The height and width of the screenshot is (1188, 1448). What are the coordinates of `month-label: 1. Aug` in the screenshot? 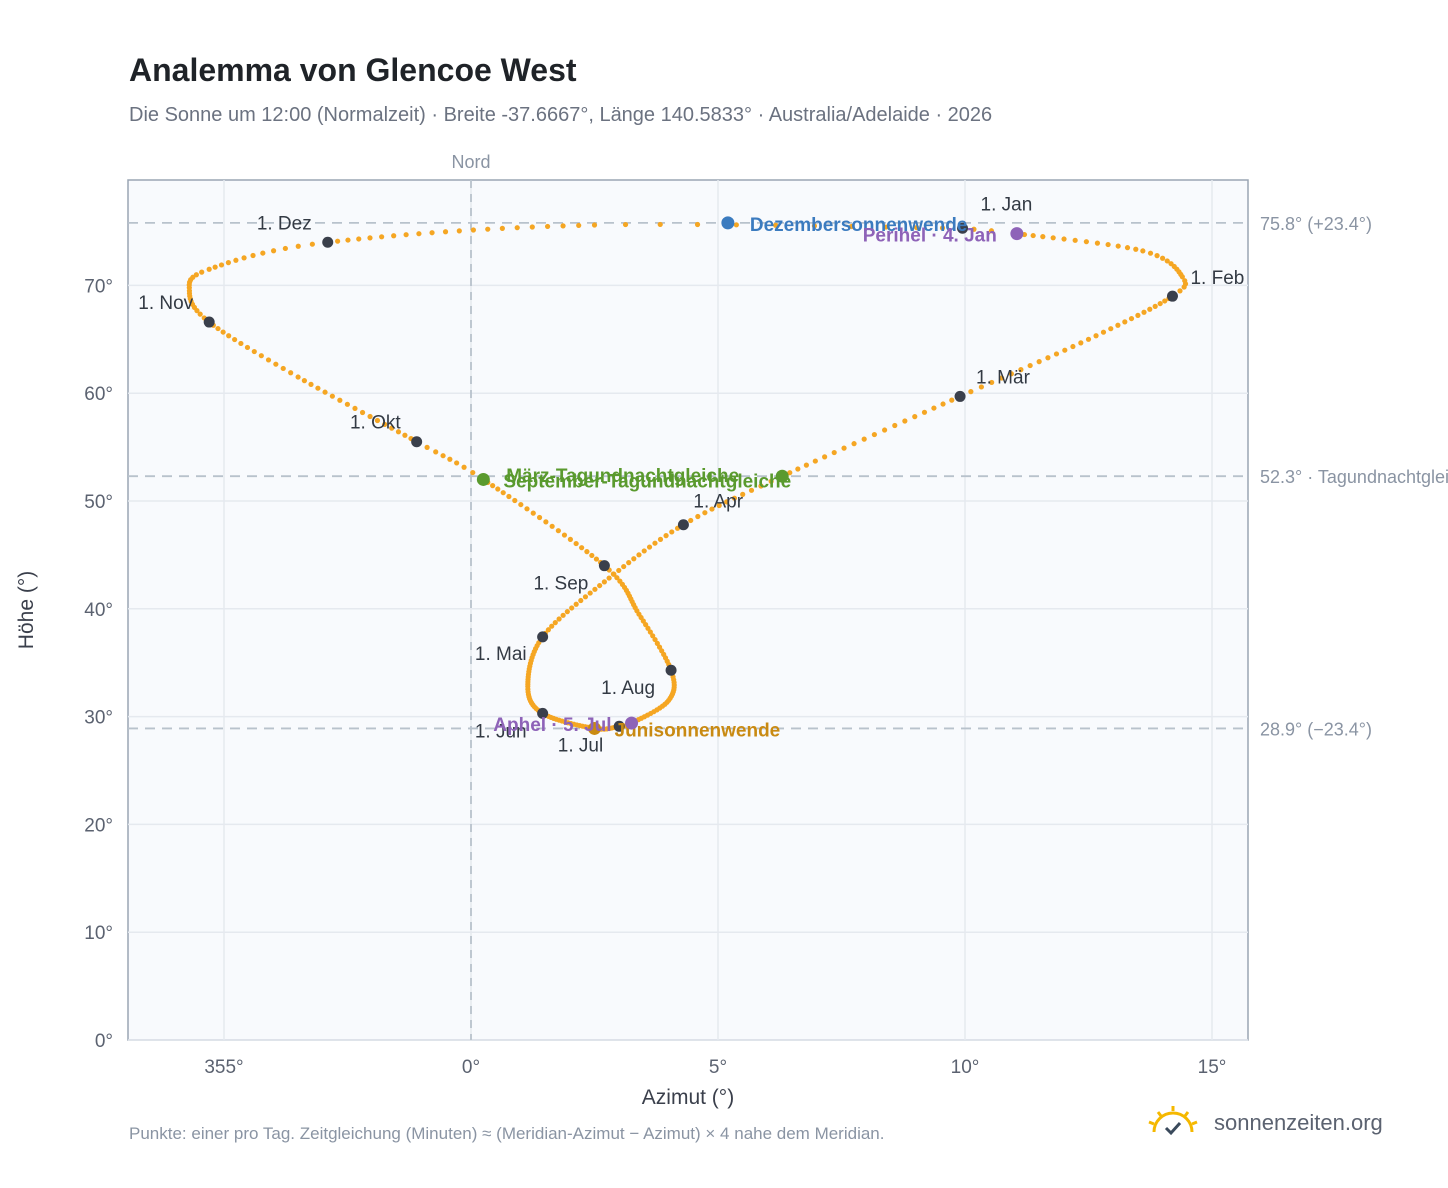 It's located at (628, 688).